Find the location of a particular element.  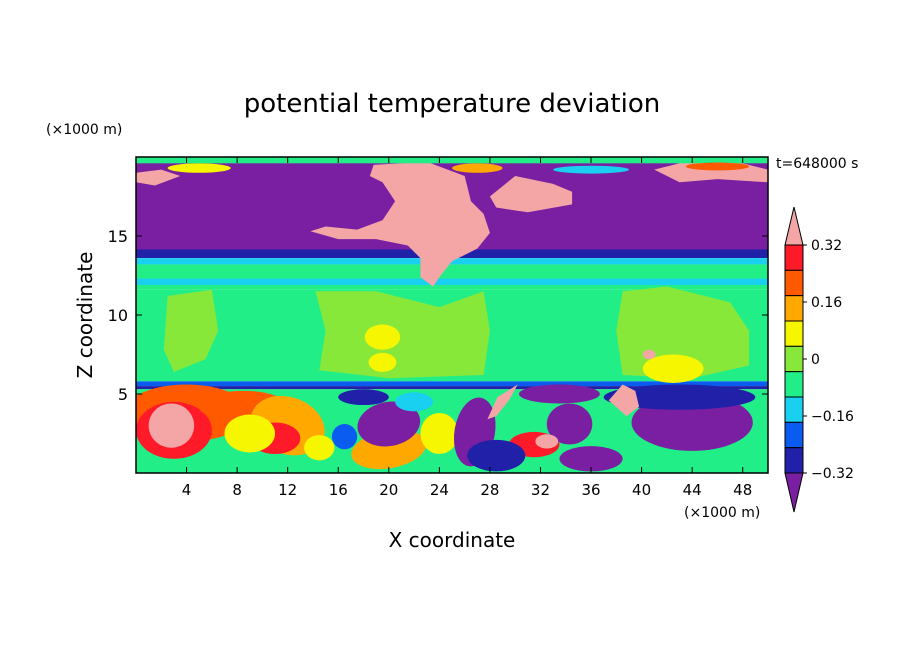

colorbar-top-arrow is located at coordinates (794, 226).